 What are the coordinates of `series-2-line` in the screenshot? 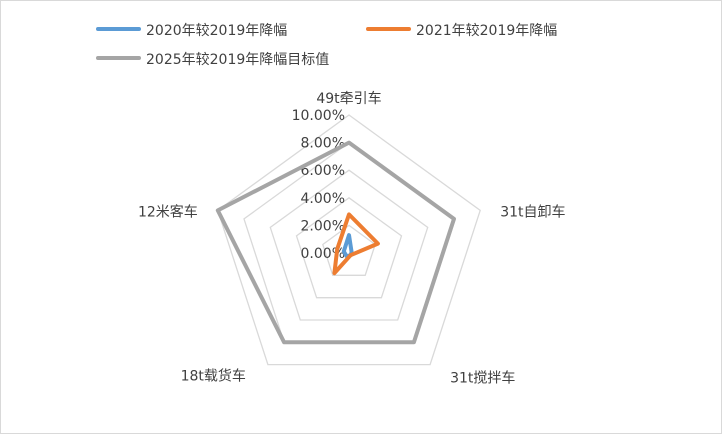 It's located at (356, 244).